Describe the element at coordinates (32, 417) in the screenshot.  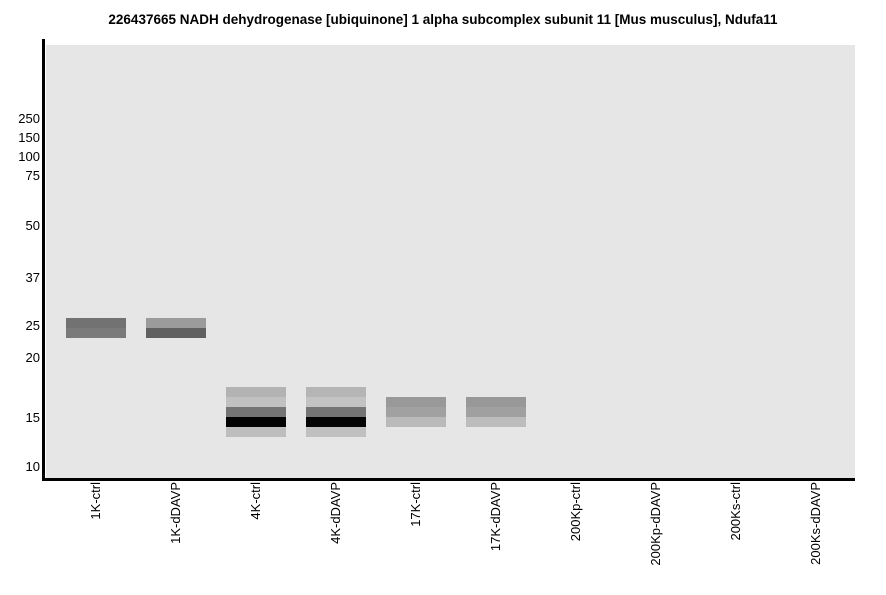
I see `y-axis-tick-label: 15` at that location.